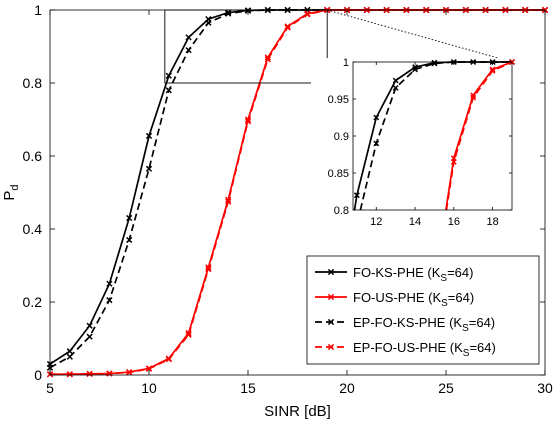 The image size is (554, 428). I want to click on legend-series-name: EP-FO-KS-PHE (K, so click(407, 322).